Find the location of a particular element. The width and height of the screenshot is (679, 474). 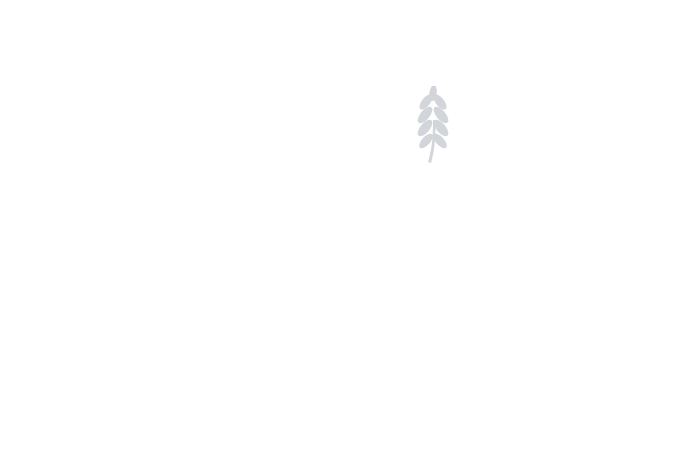

bccba-watermark is located at coordinates (436, 127).